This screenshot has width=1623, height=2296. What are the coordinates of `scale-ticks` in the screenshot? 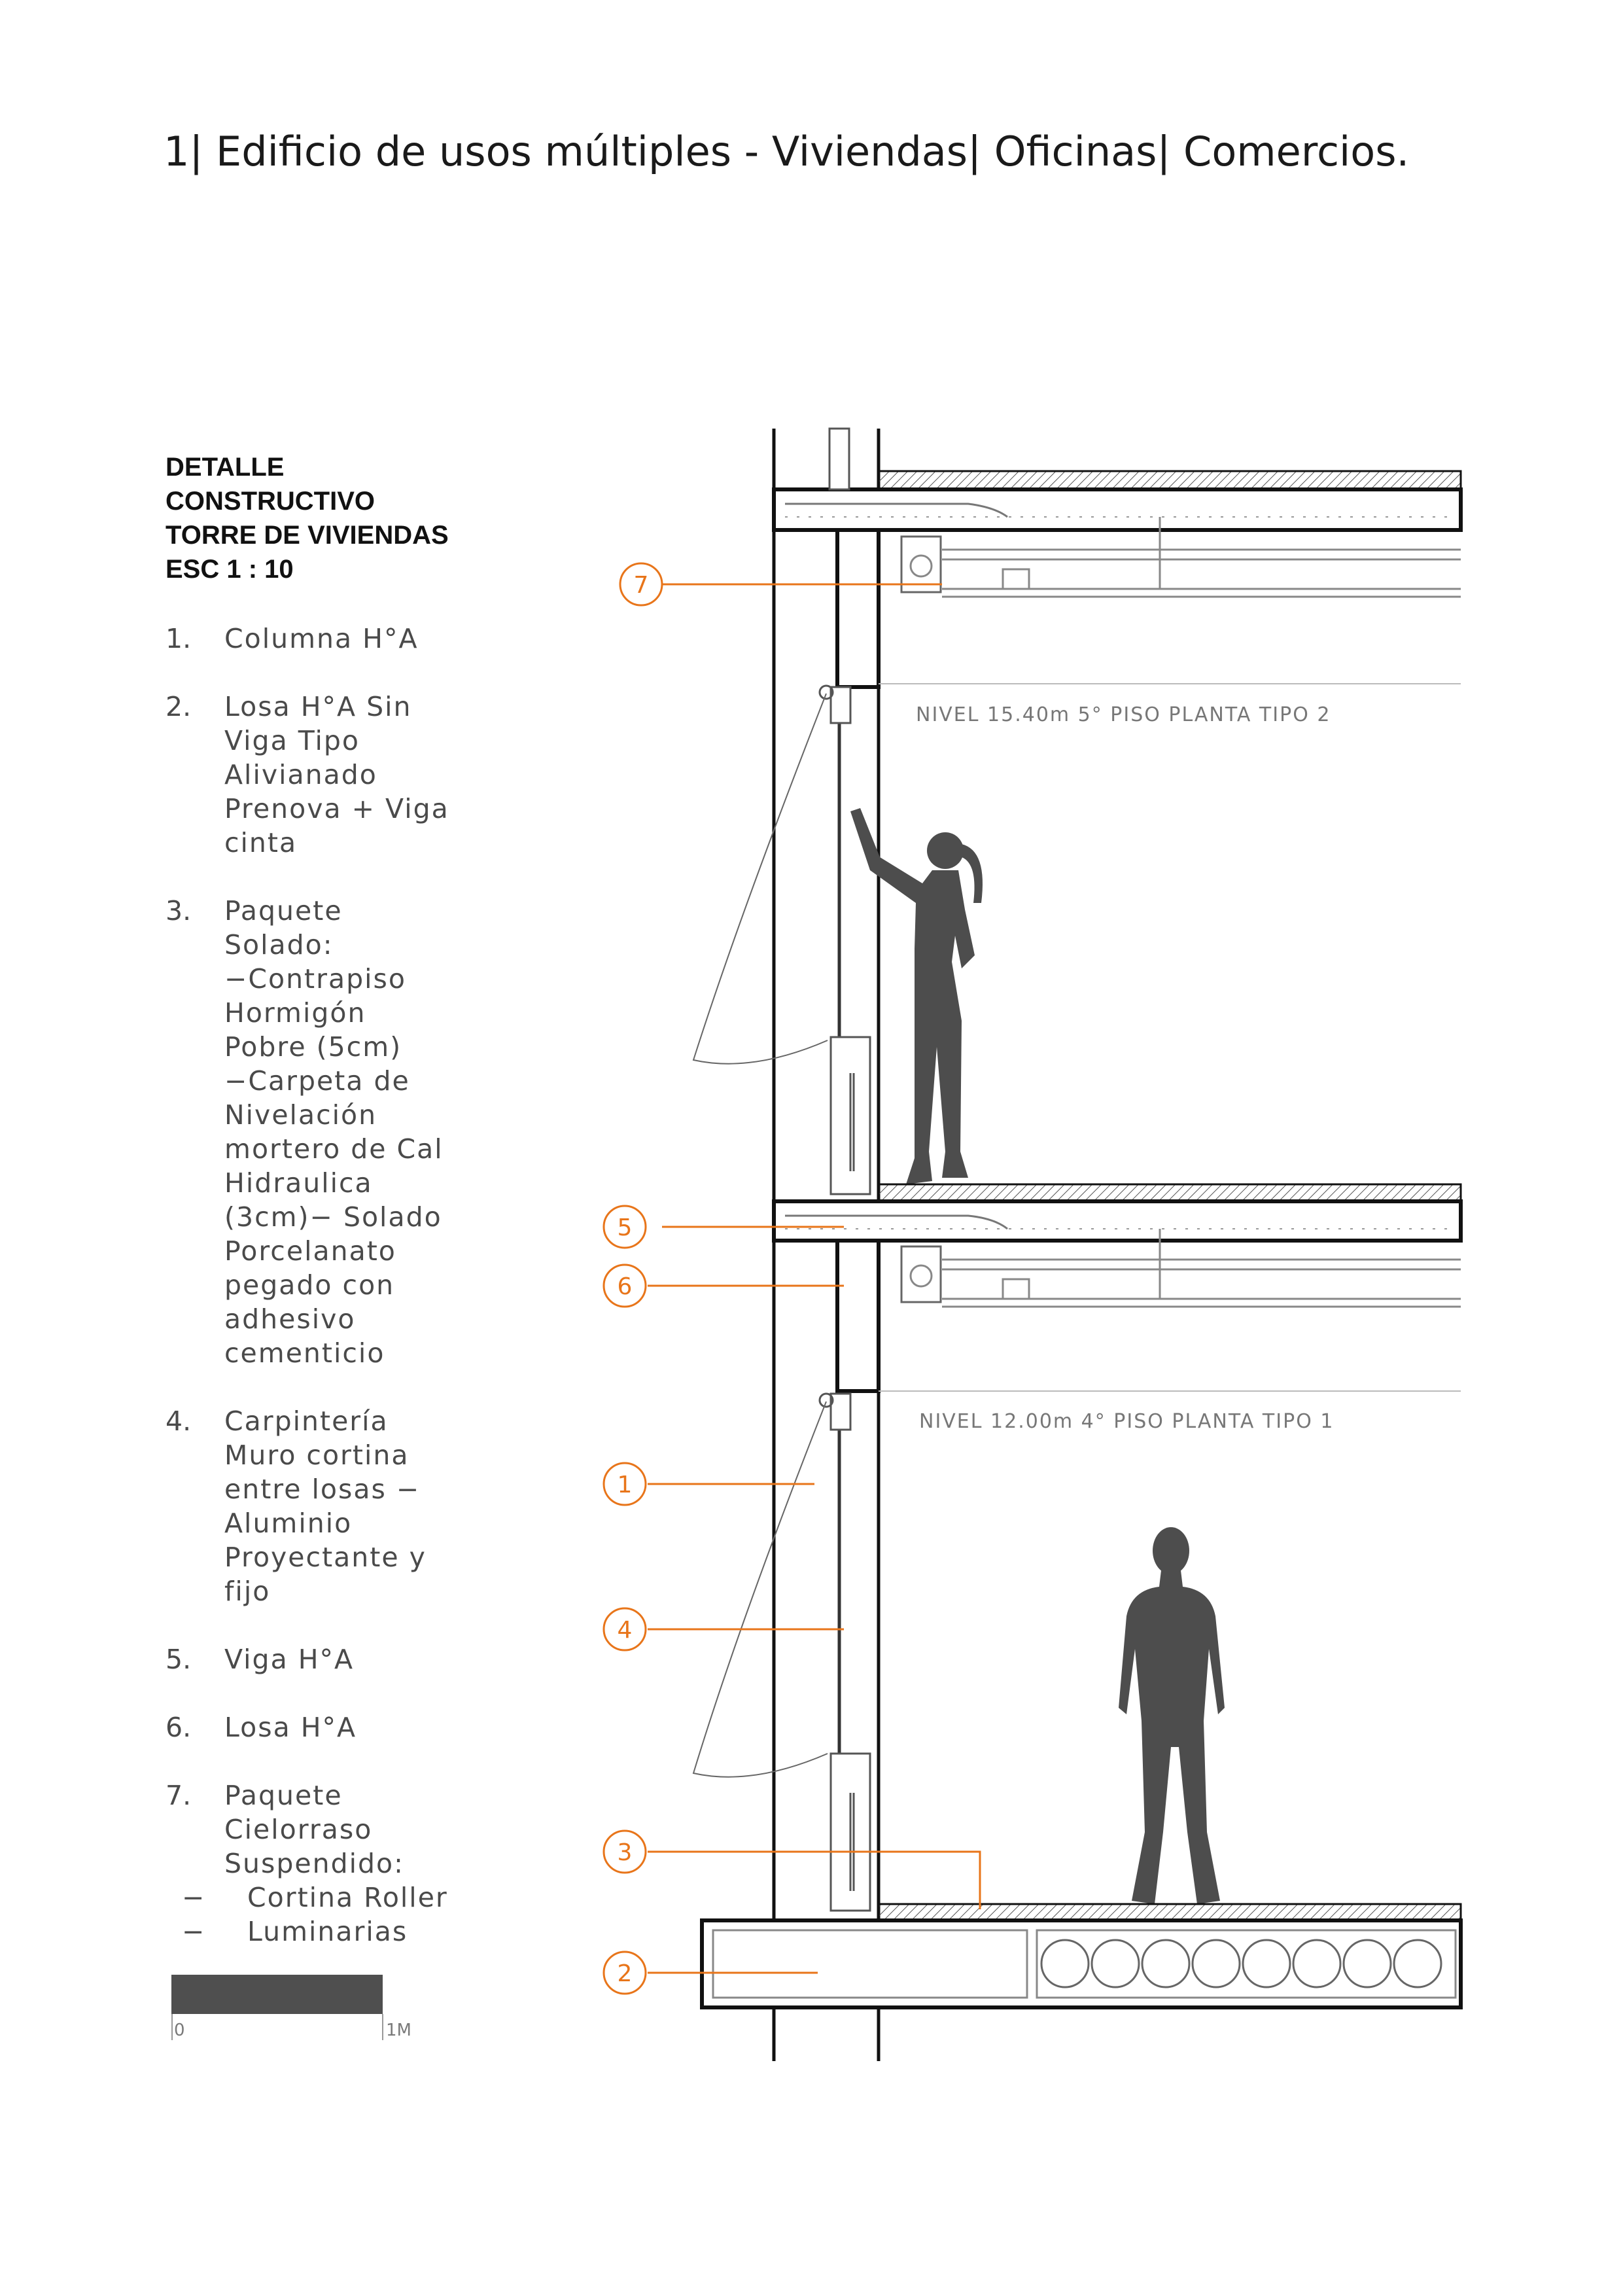 It's located at (277, 2027).